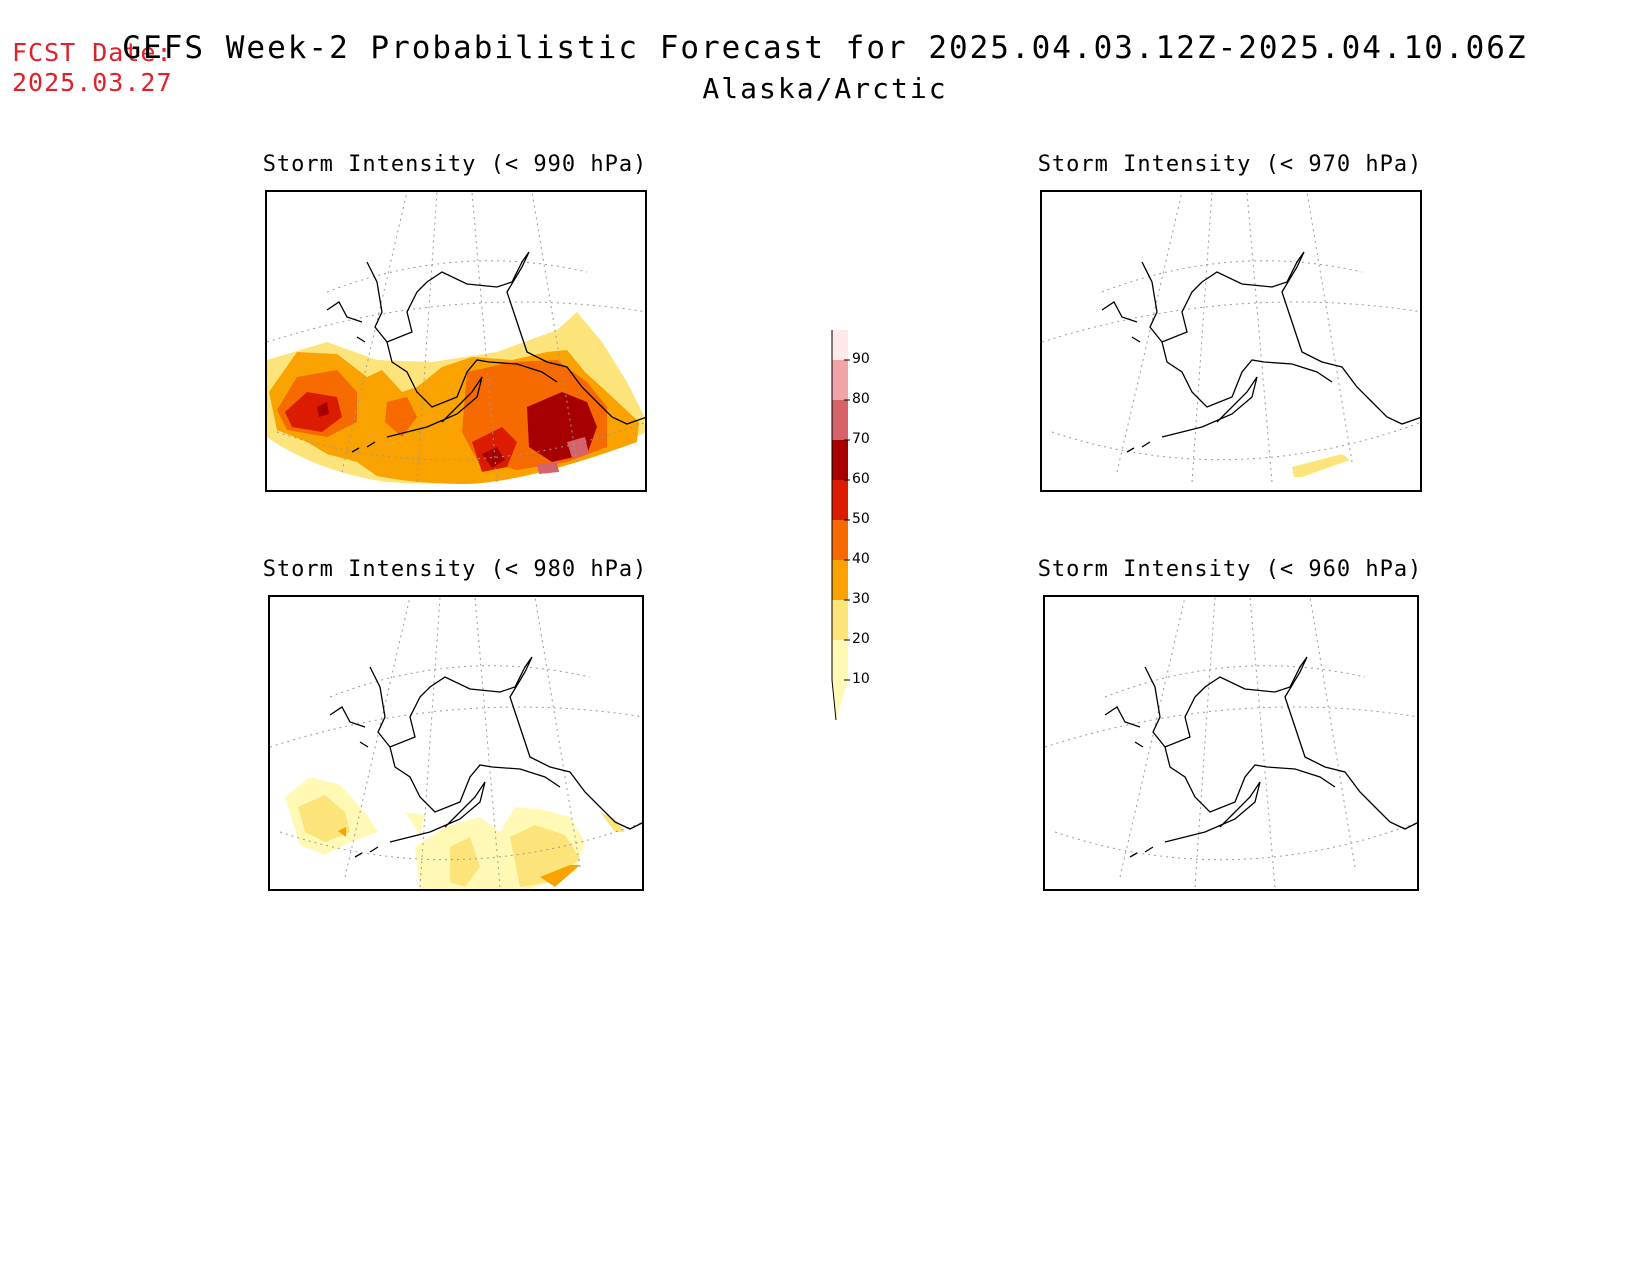 This screenshot has width=1650, height=1275. What do you see at coordinates (861, 599) in the screenshot?
I see `colorbar-tick-label: 30` at bounding box center [861, 599].